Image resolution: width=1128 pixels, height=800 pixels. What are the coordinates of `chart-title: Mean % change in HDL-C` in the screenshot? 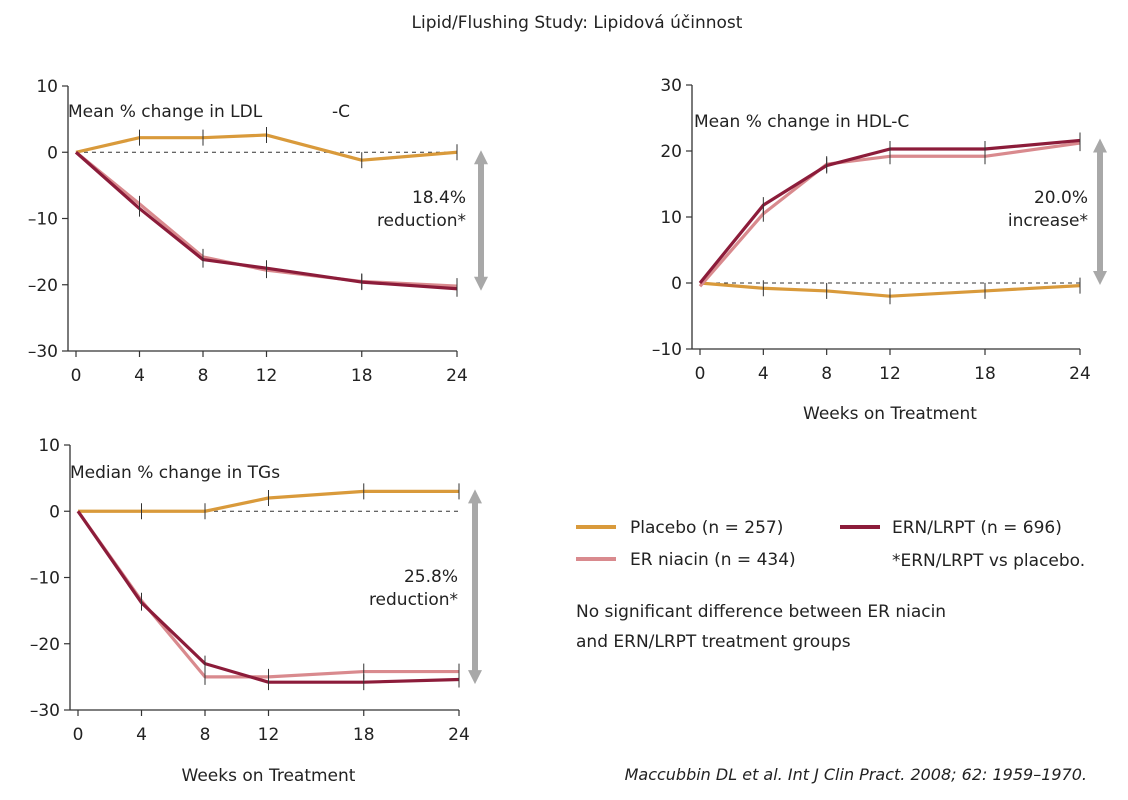 It's located at (801, 122).